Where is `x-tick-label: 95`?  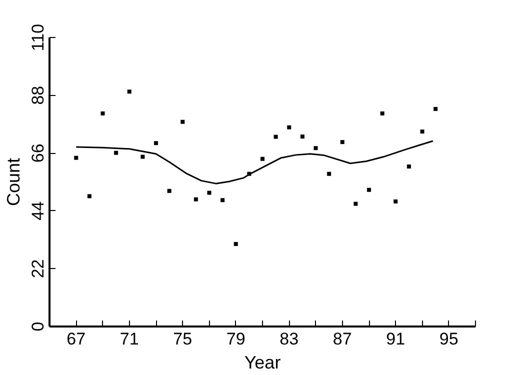
x-tick-label: 95 is located at coordinates (448, 339).